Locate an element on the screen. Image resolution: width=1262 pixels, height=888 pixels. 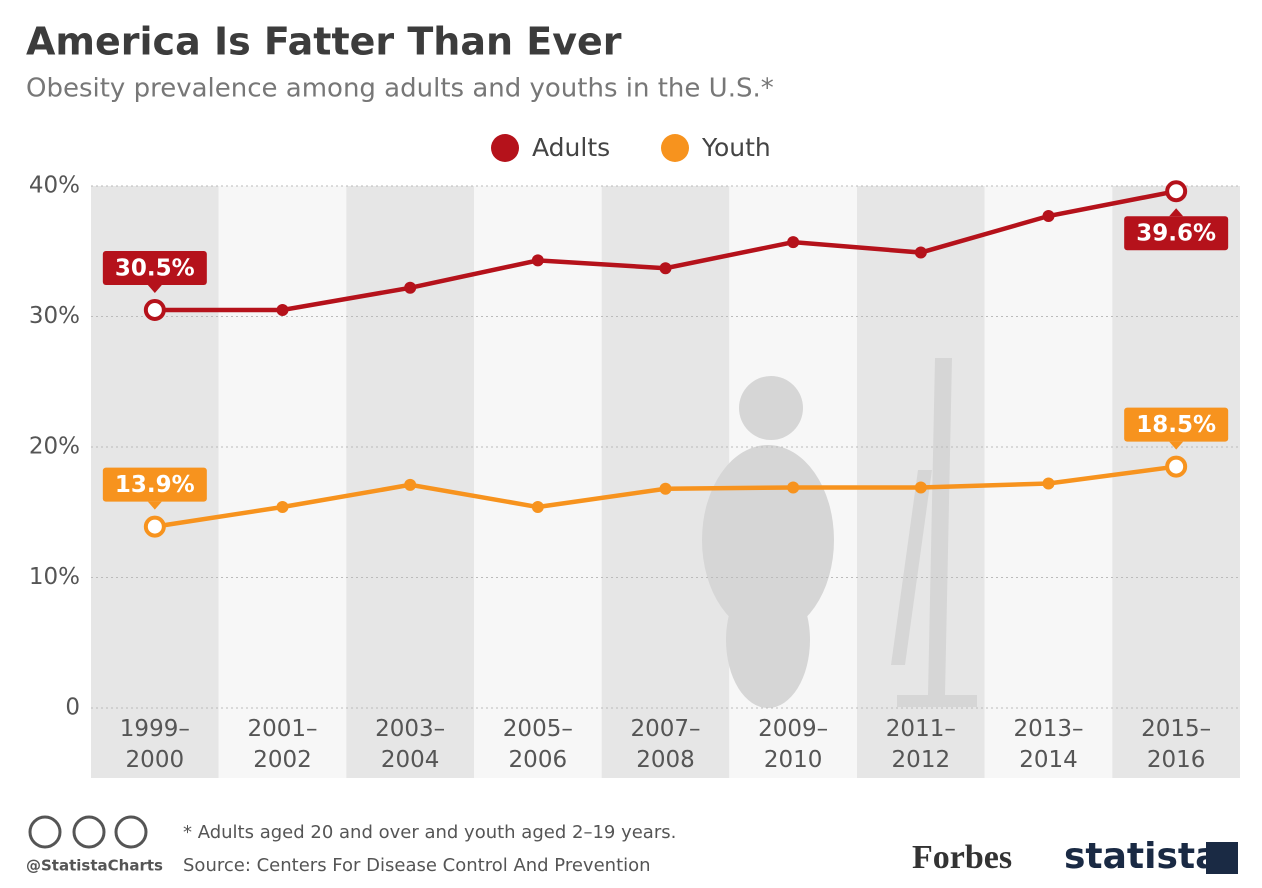
data-label: 39.6% is located at coordinates (1176, 234).